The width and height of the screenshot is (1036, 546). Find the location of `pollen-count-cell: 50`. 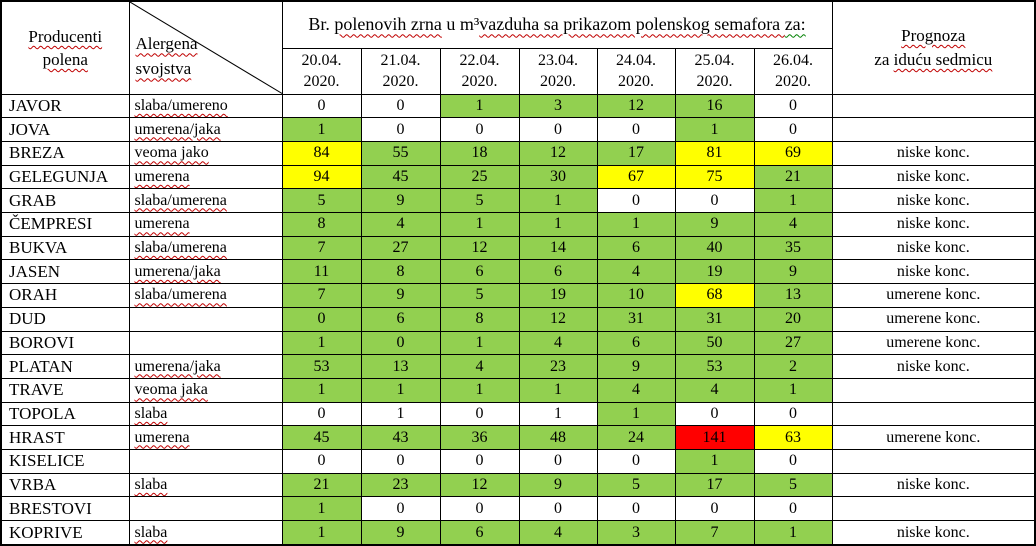

pollen-count-cell: 50 is located at coordinates (714, 343).